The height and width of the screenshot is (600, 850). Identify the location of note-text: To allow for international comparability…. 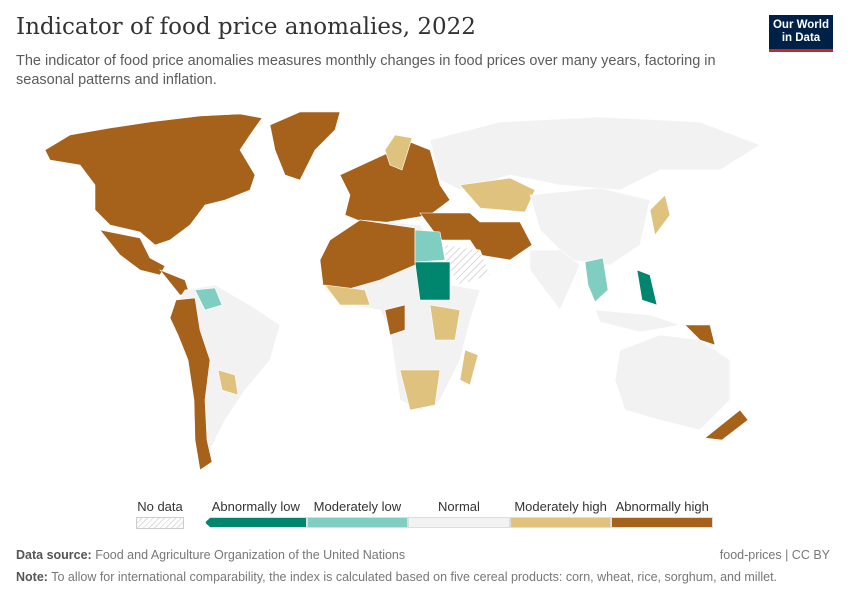
(414, 577).